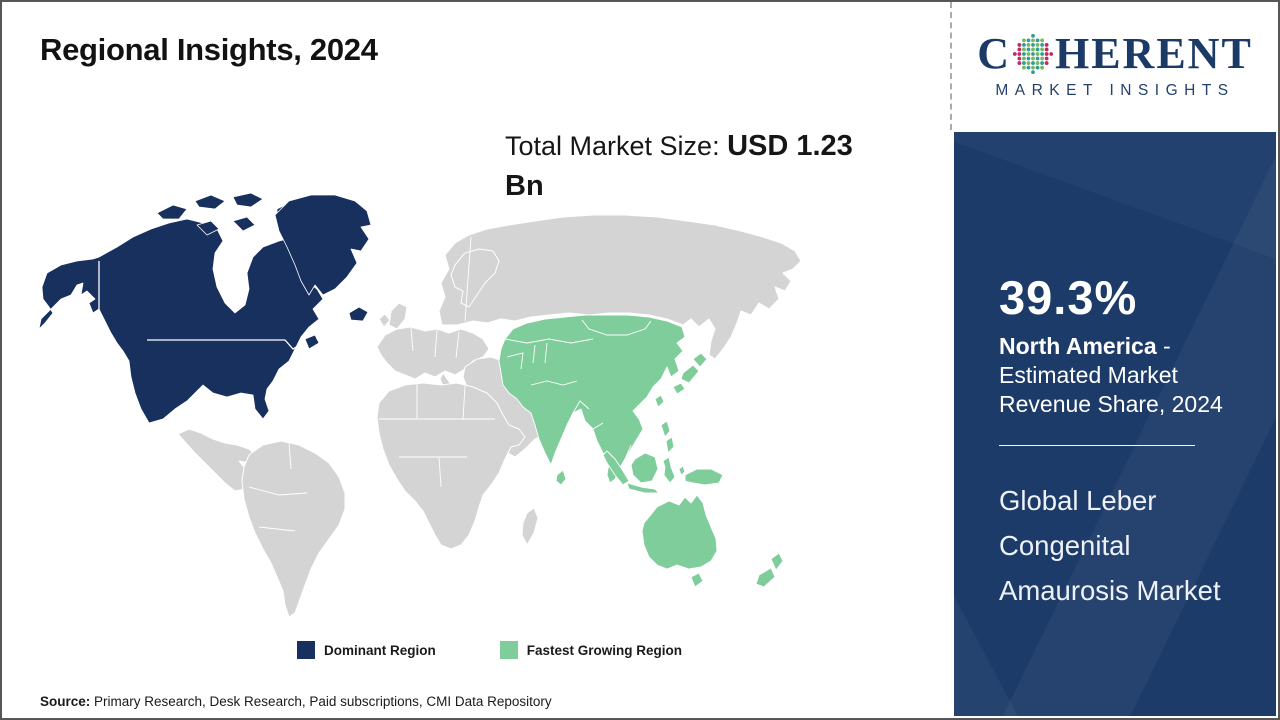  What do you see at coordinates (659, 401) in the screenshot?
I see `landmass-taiwan` at bounding box center [659, 401].